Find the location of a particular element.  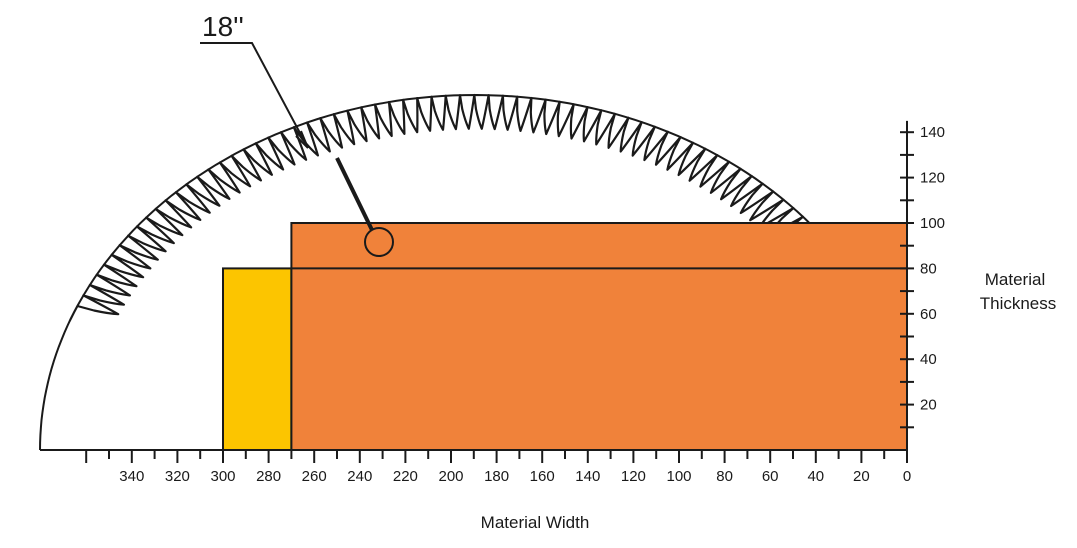

x-tick-label-0: 0 is located at coordinates (907, 476).